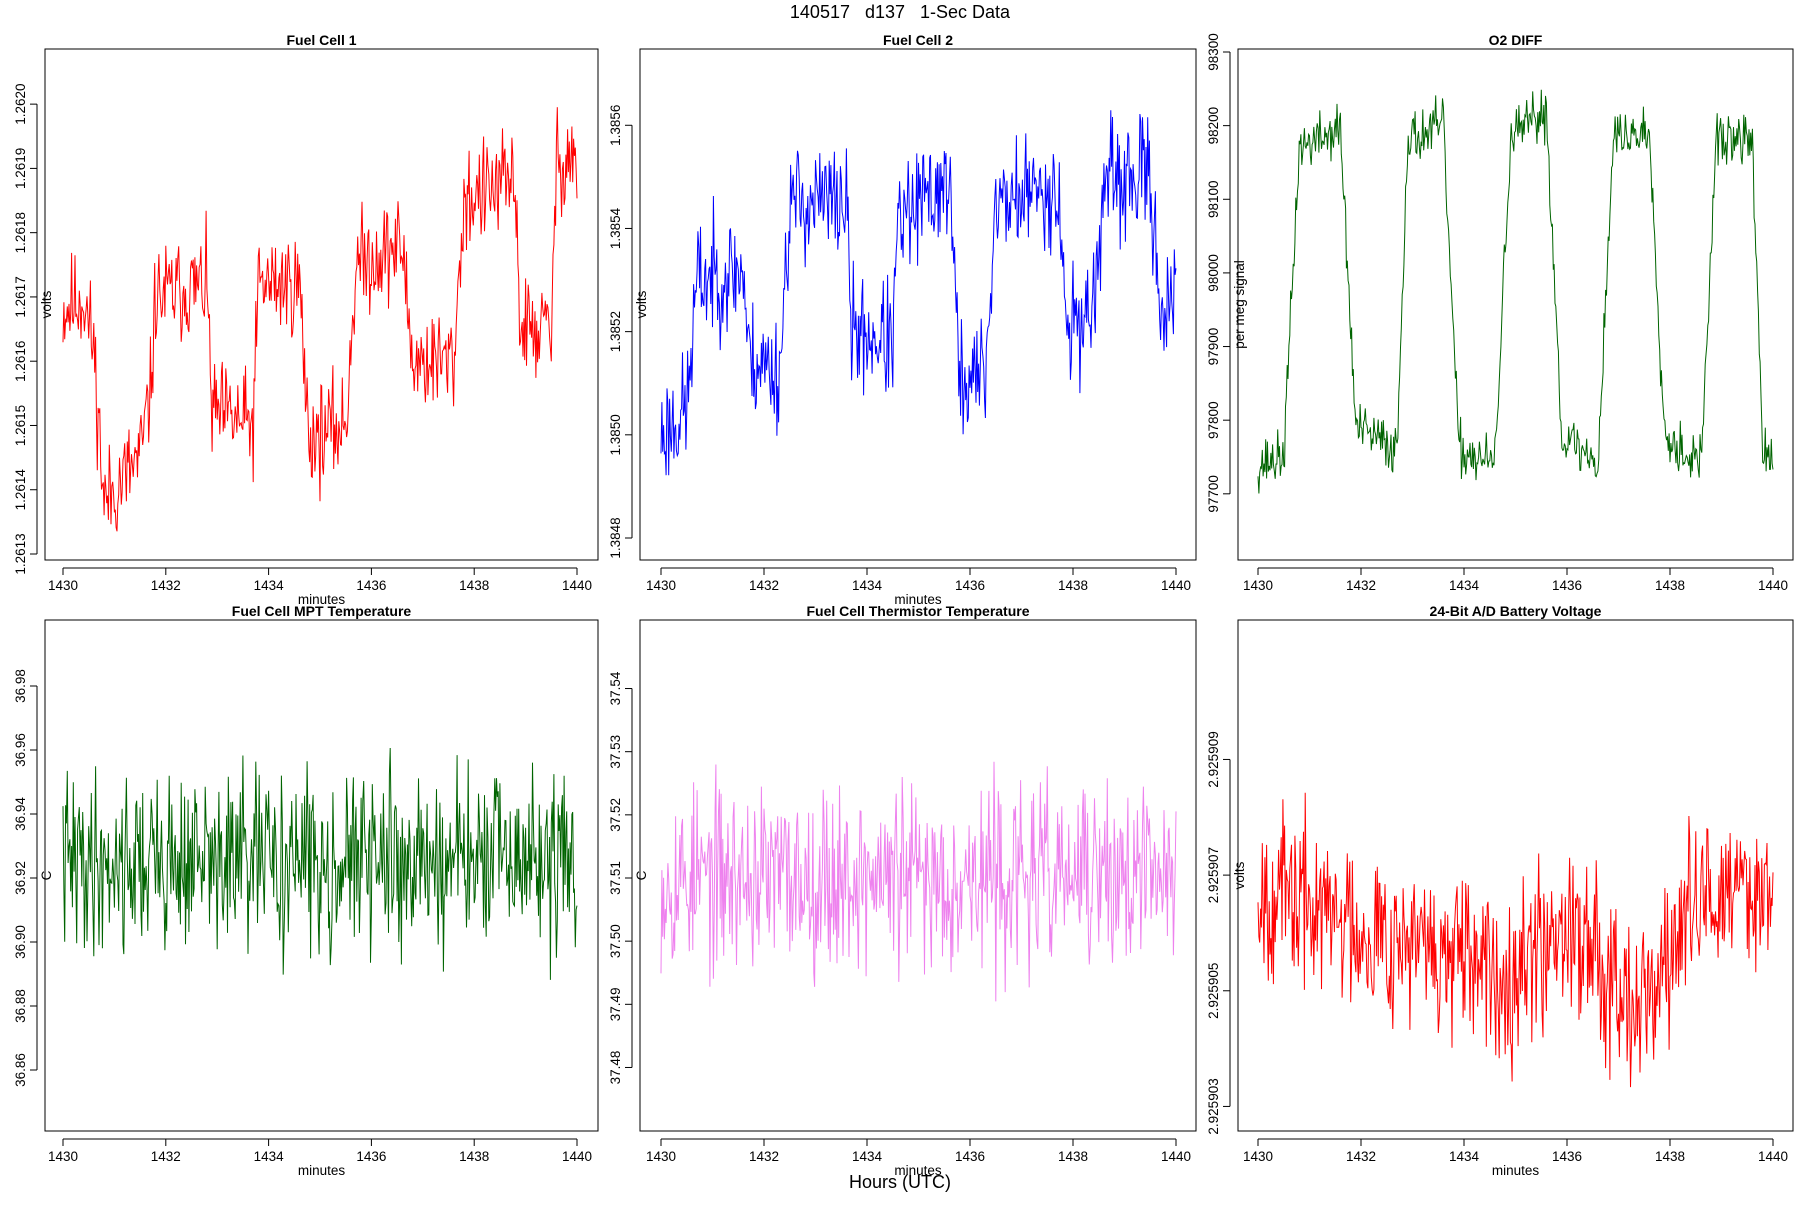 The height and width of the screenshot is (1205, 1800). What do you see at coordinates (918, 40) in the screenshot?
I see `plot-title: Fuel Cell 2` at bounding box center [918, 40].